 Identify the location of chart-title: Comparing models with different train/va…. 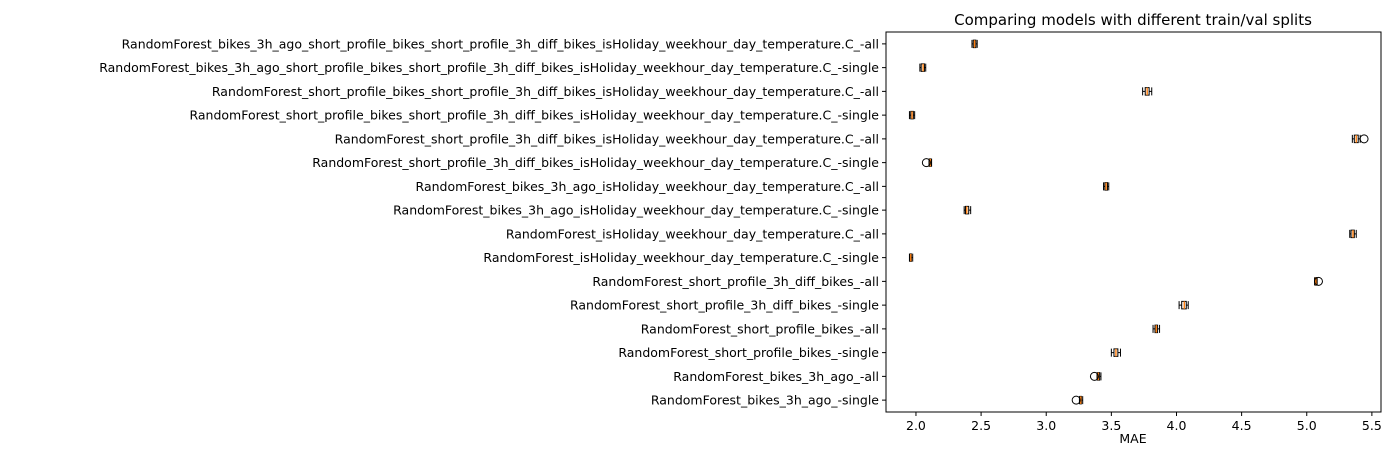
(1133, 20).